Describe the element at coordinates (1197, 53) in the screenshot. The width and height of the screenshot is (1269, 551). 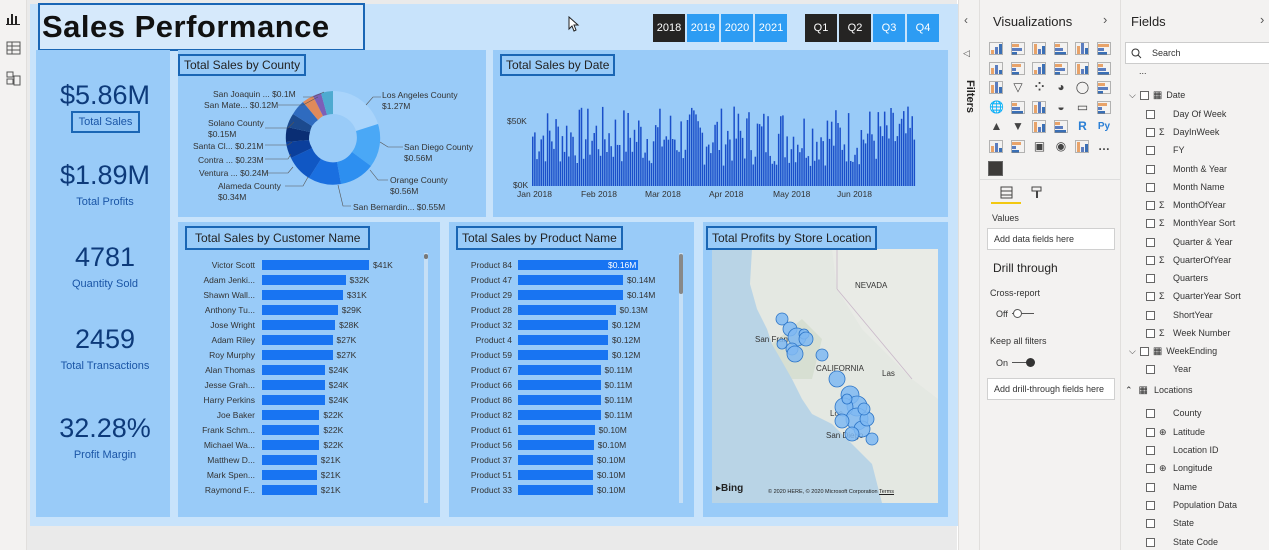
I see `fields-search-input: Search` at that location.